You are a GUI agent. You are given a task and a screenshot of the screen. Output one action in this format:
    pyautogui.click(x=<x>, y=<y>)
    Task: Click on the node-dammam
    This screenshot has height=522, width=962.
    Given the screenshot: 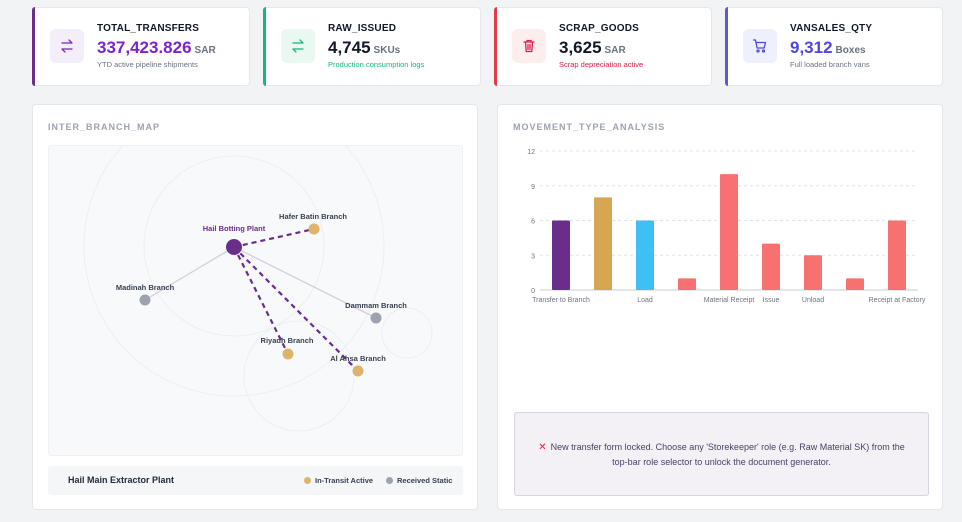 What is the action you would take?
    pyautogui.click(x=376, y=318)
    